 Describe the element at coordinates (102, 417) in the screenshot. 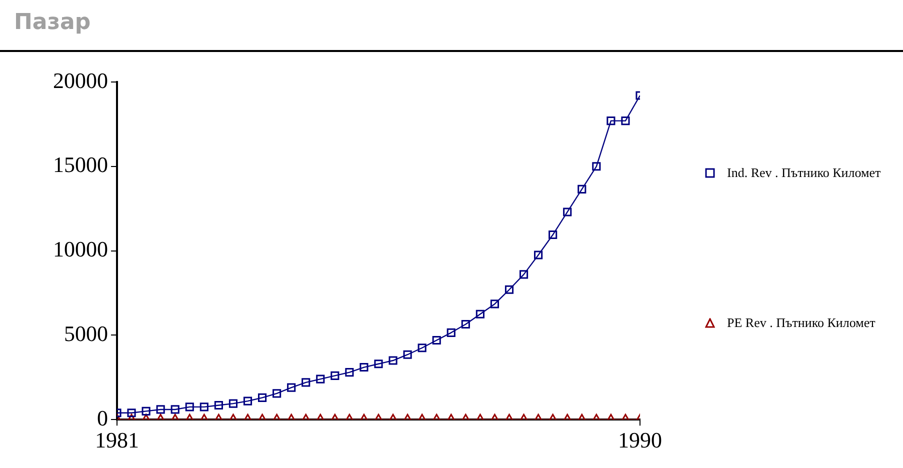

I see `y-tick-label: 0` at that location.